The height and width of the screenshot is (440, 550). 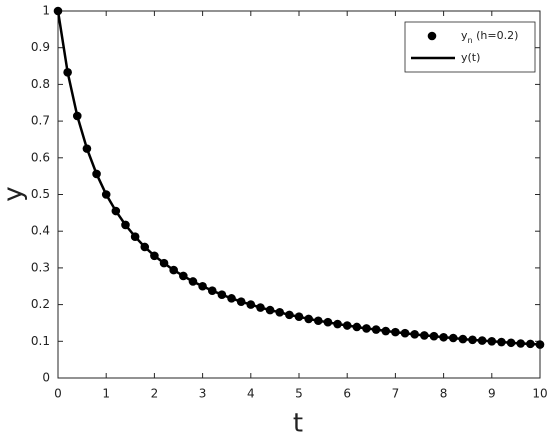 I want to click on x-tick-label: 7, so click(x=396, y=394).